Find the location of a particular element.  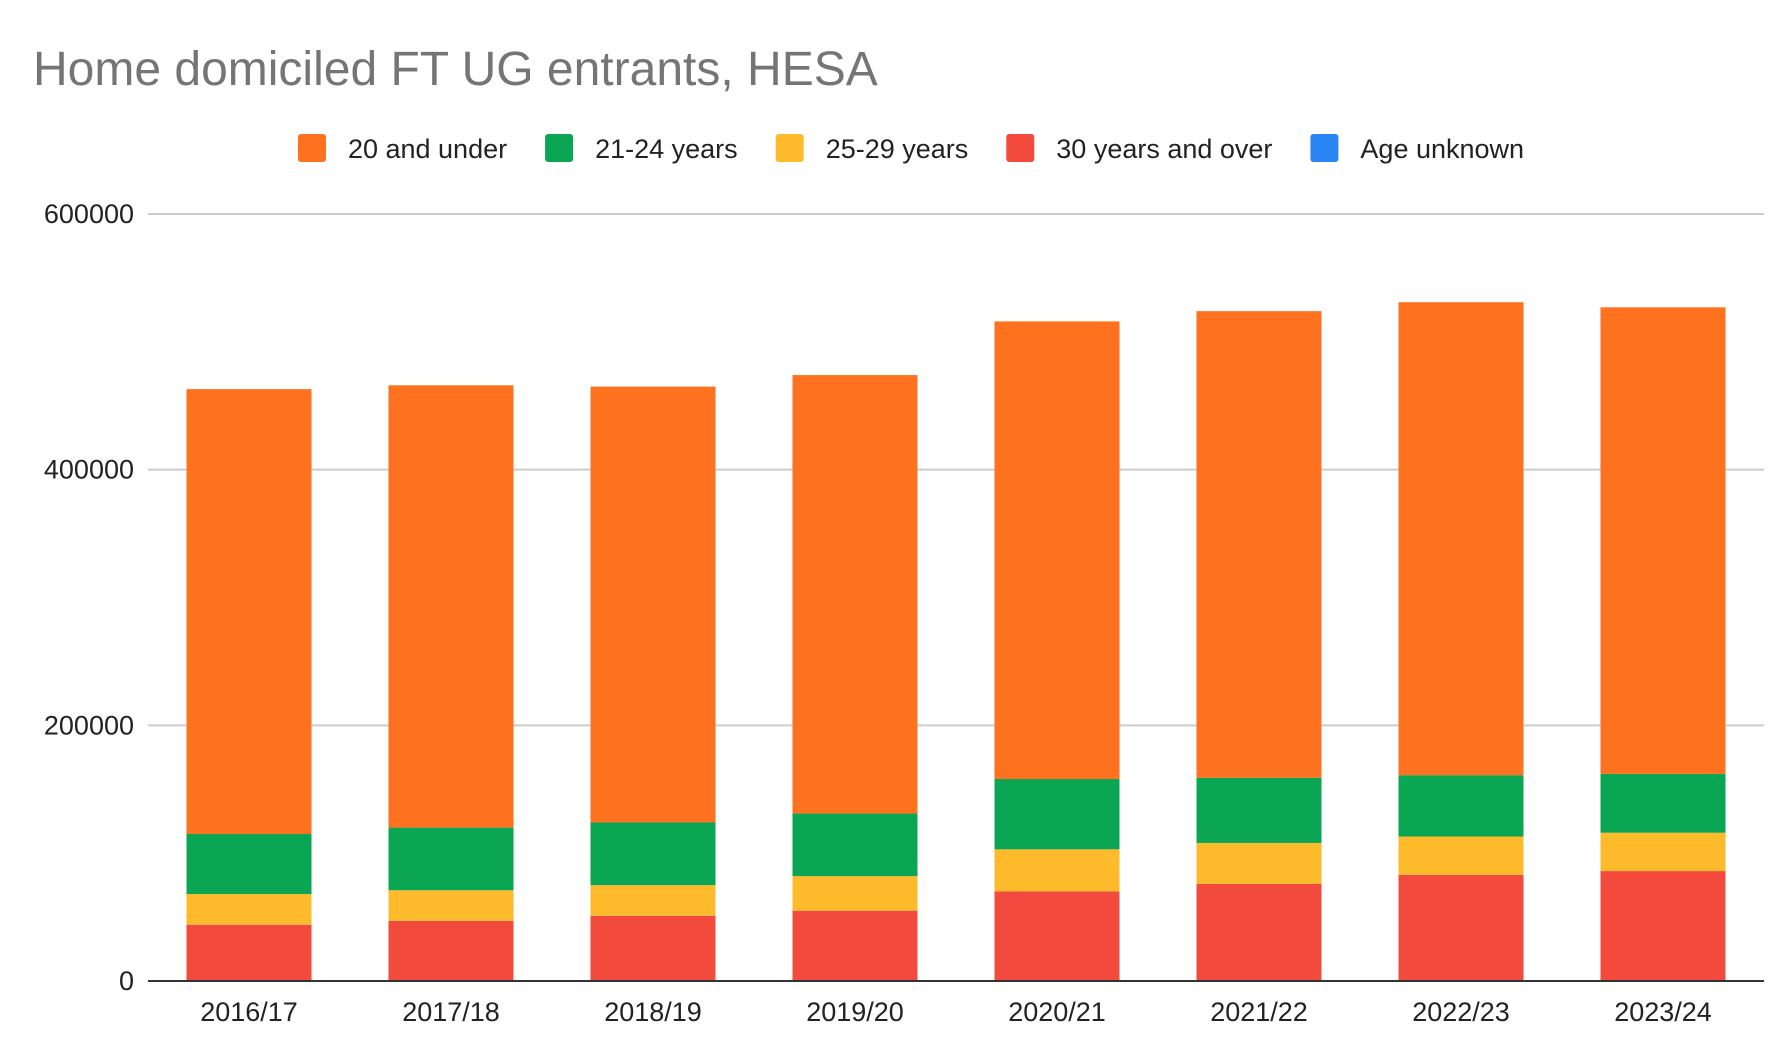

legend-label: 21-24 years is located at coordinates (666, 149).